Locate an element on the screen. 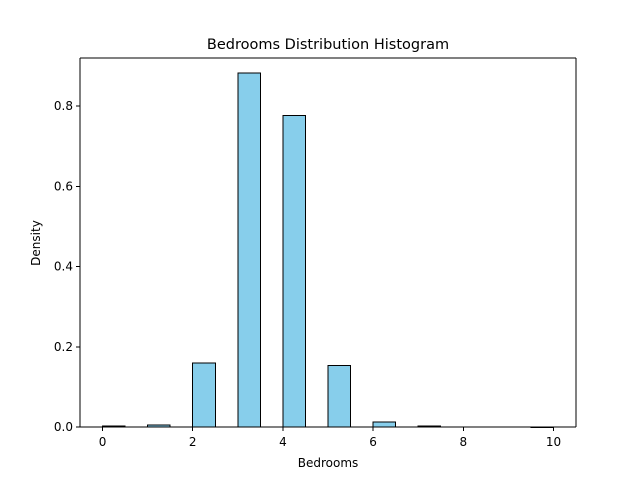 The width and height of the screenshot is (640, 480). y-tick-label: 0.8 is located at coordinates (63, 106).